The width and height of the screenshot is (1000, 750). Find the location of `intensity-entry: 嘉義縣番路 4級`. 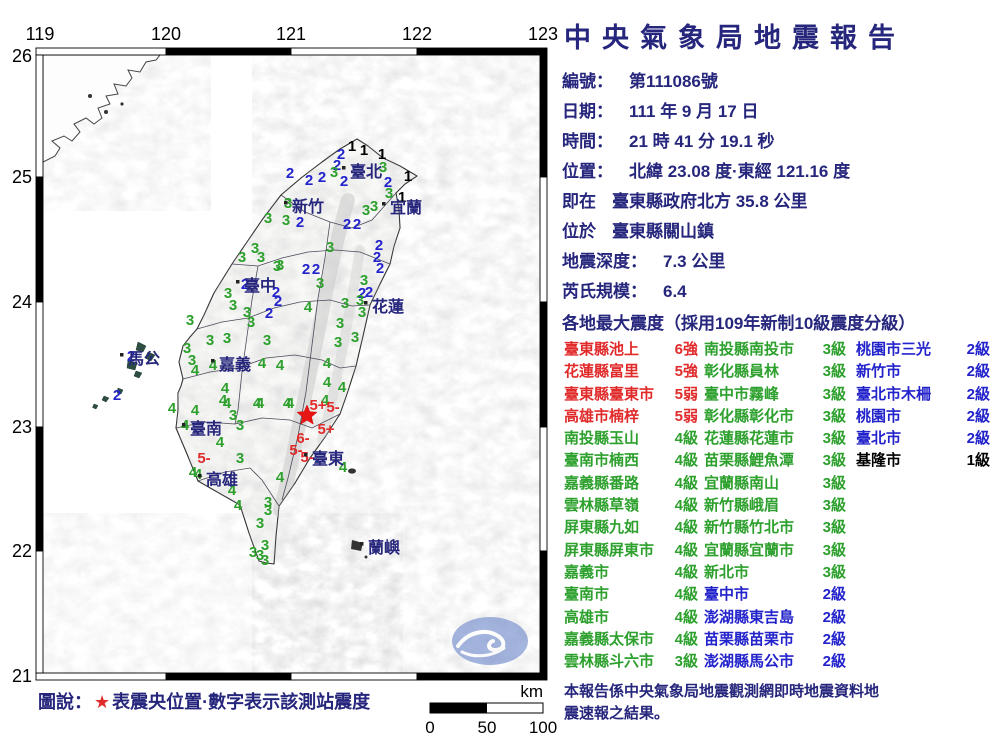

intensity-entry: 嘉義縣番路 4級 is located at coordinates (631, 483).